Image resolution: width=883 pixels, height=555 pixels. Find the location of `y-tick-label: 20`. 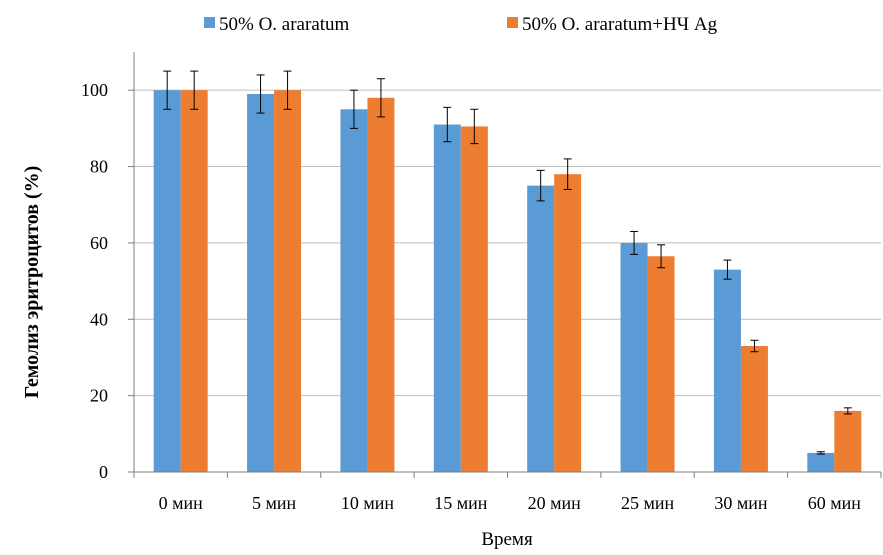

y-tick-label: 20 is located at coordinates (99, 396).